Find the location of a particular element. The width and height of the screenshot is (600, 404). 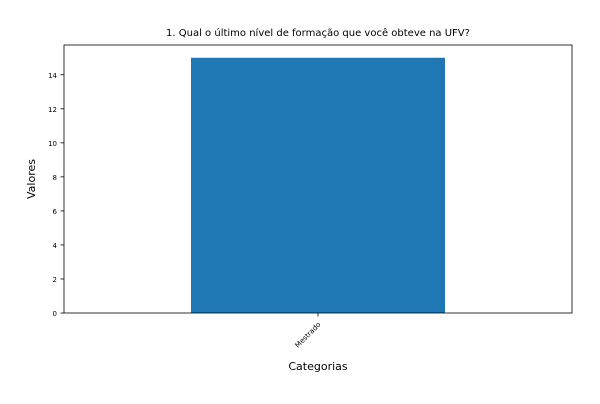

y-tick-label: 8 is located at coordinates (55, 178).